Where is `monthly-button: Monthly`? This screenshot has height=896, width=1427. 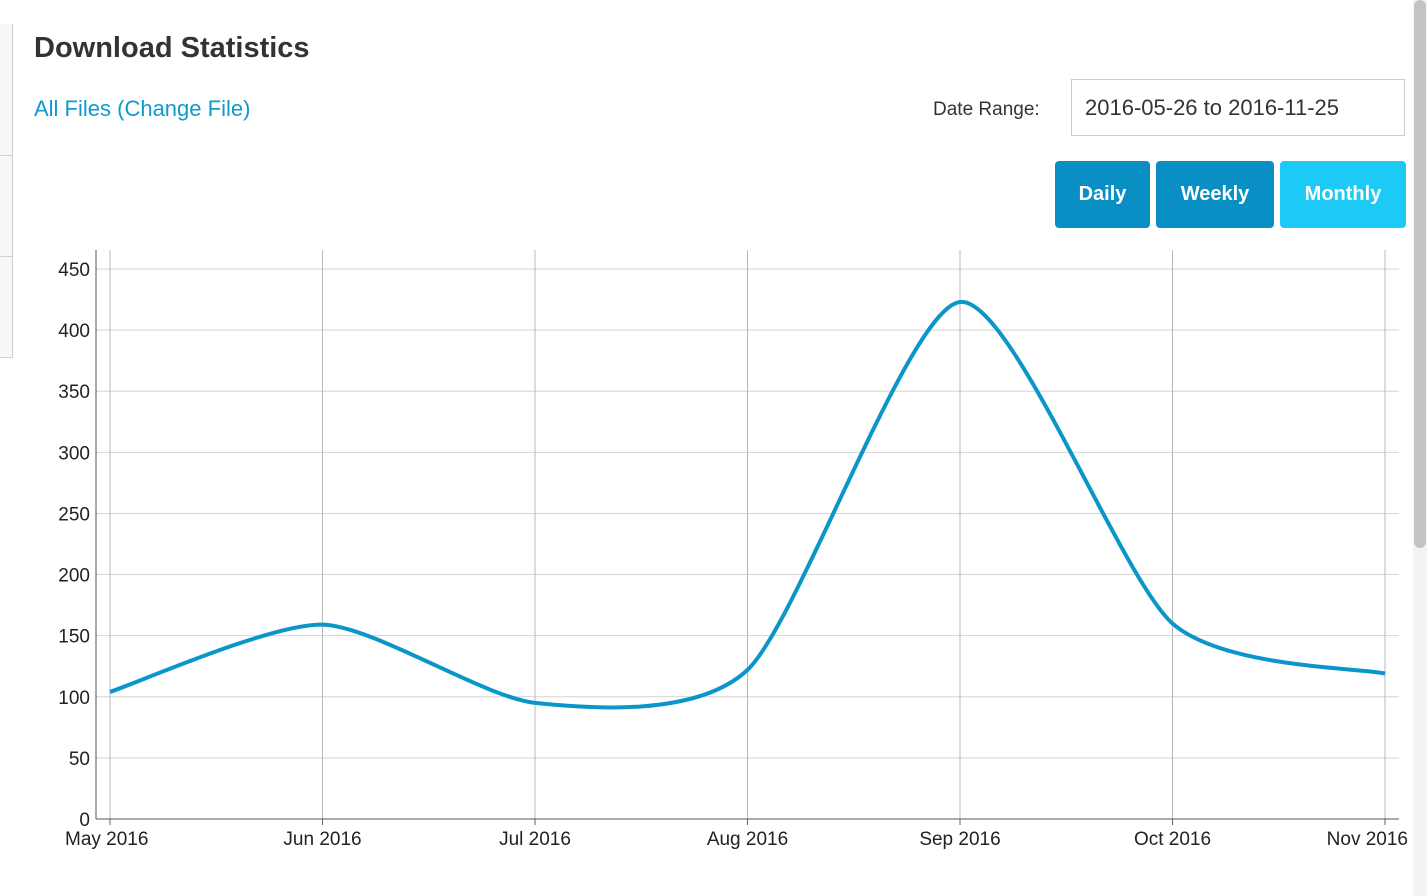 monthly-button: Monthly is located at coordinates (1343, 194).